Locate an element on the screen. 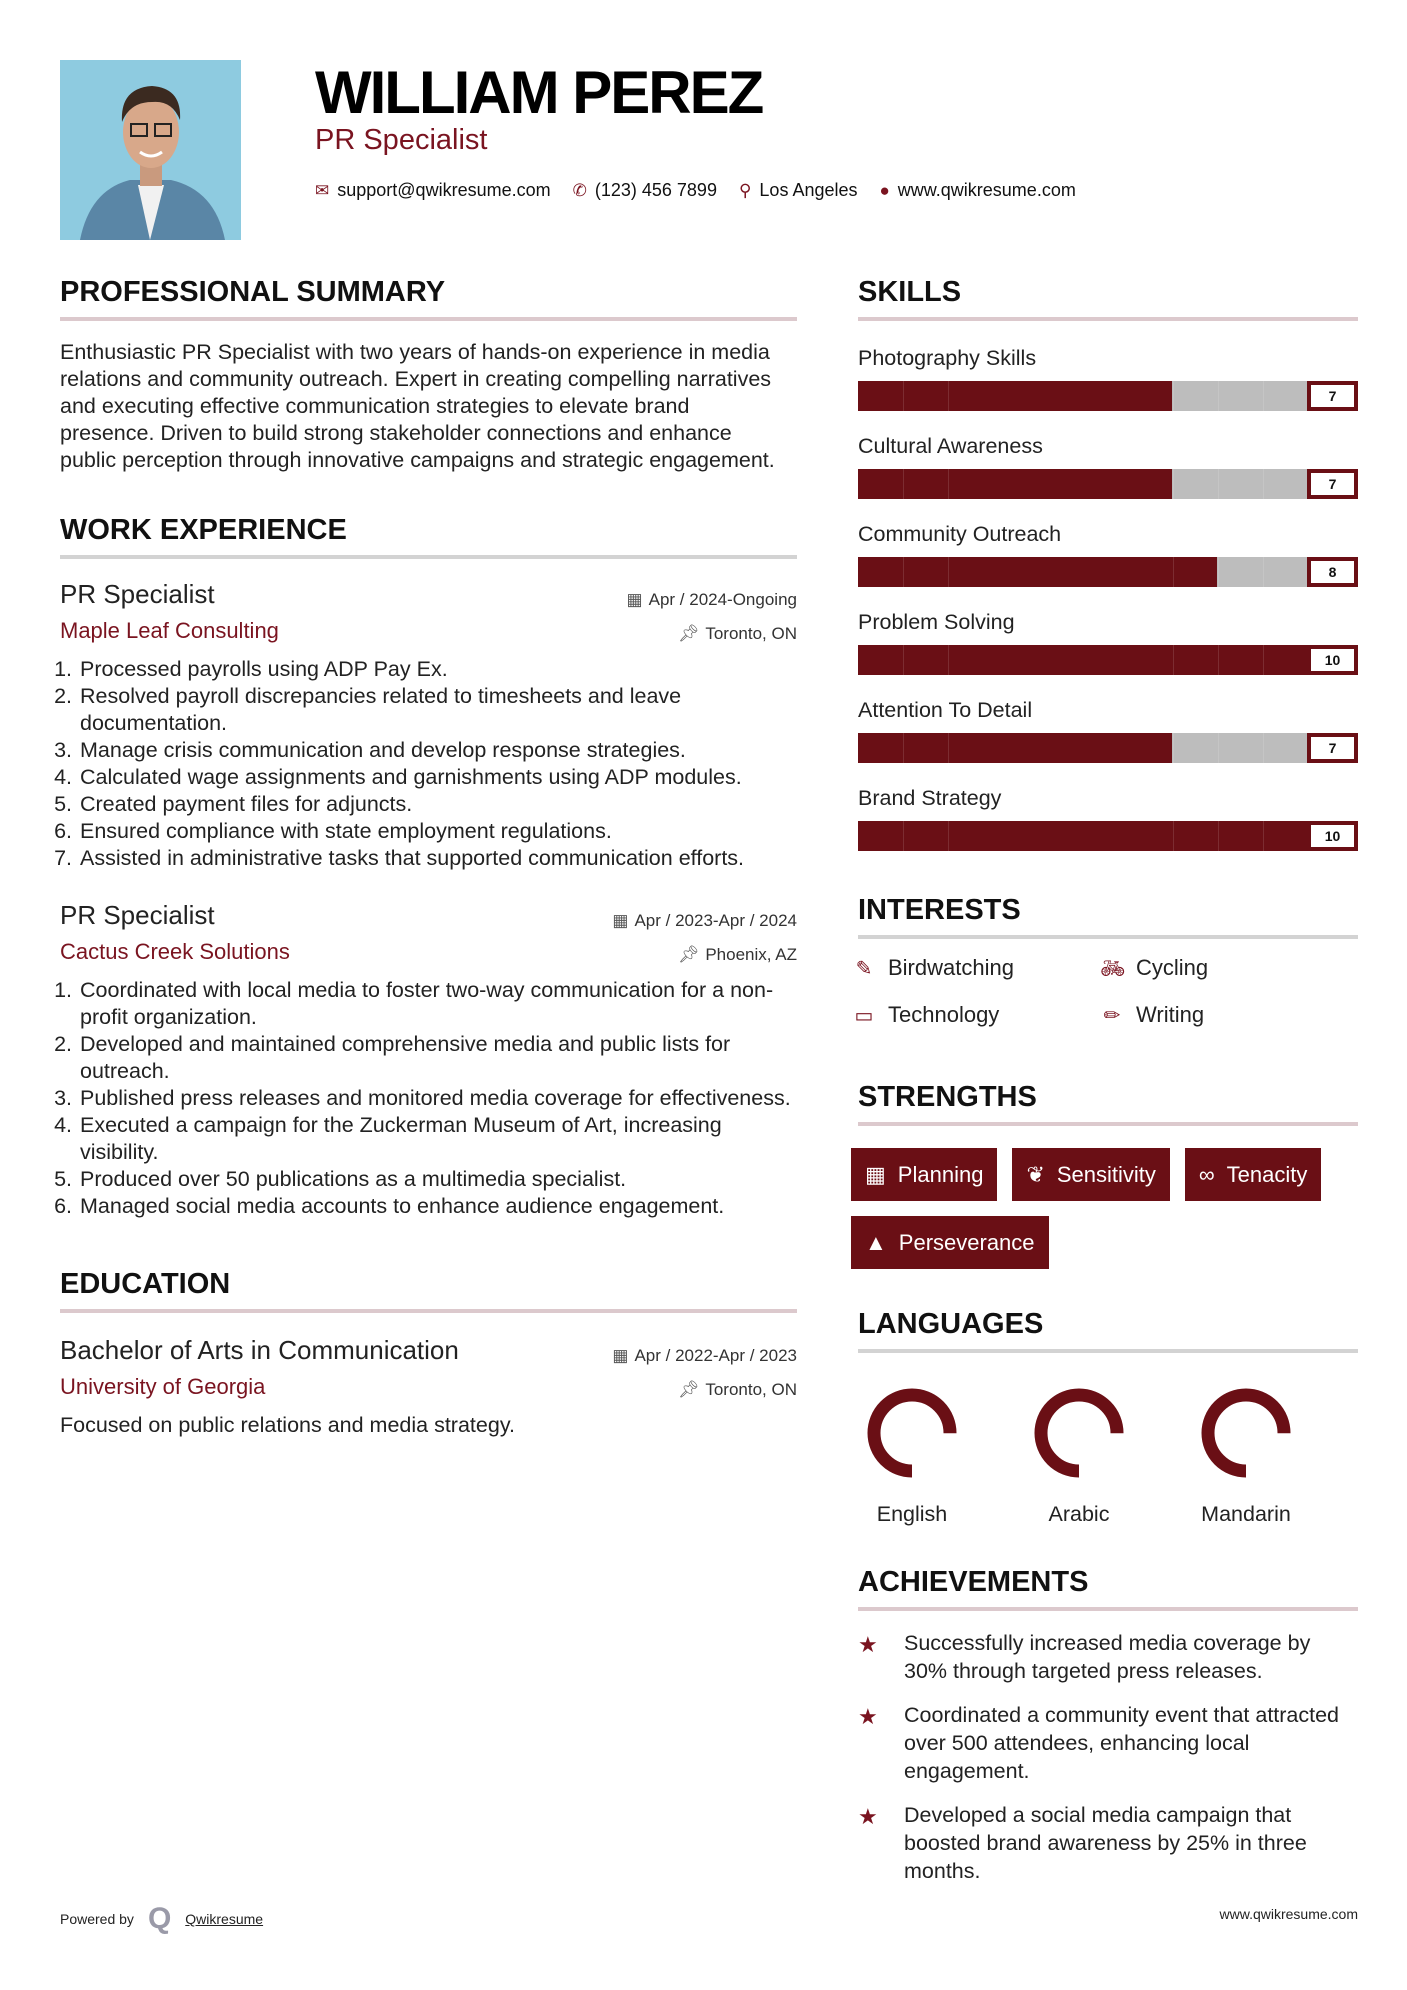 The height and width of the screenshot is (1990, 1407). section-heading: STRENGTHS is located at coordinates (1108, 1103).